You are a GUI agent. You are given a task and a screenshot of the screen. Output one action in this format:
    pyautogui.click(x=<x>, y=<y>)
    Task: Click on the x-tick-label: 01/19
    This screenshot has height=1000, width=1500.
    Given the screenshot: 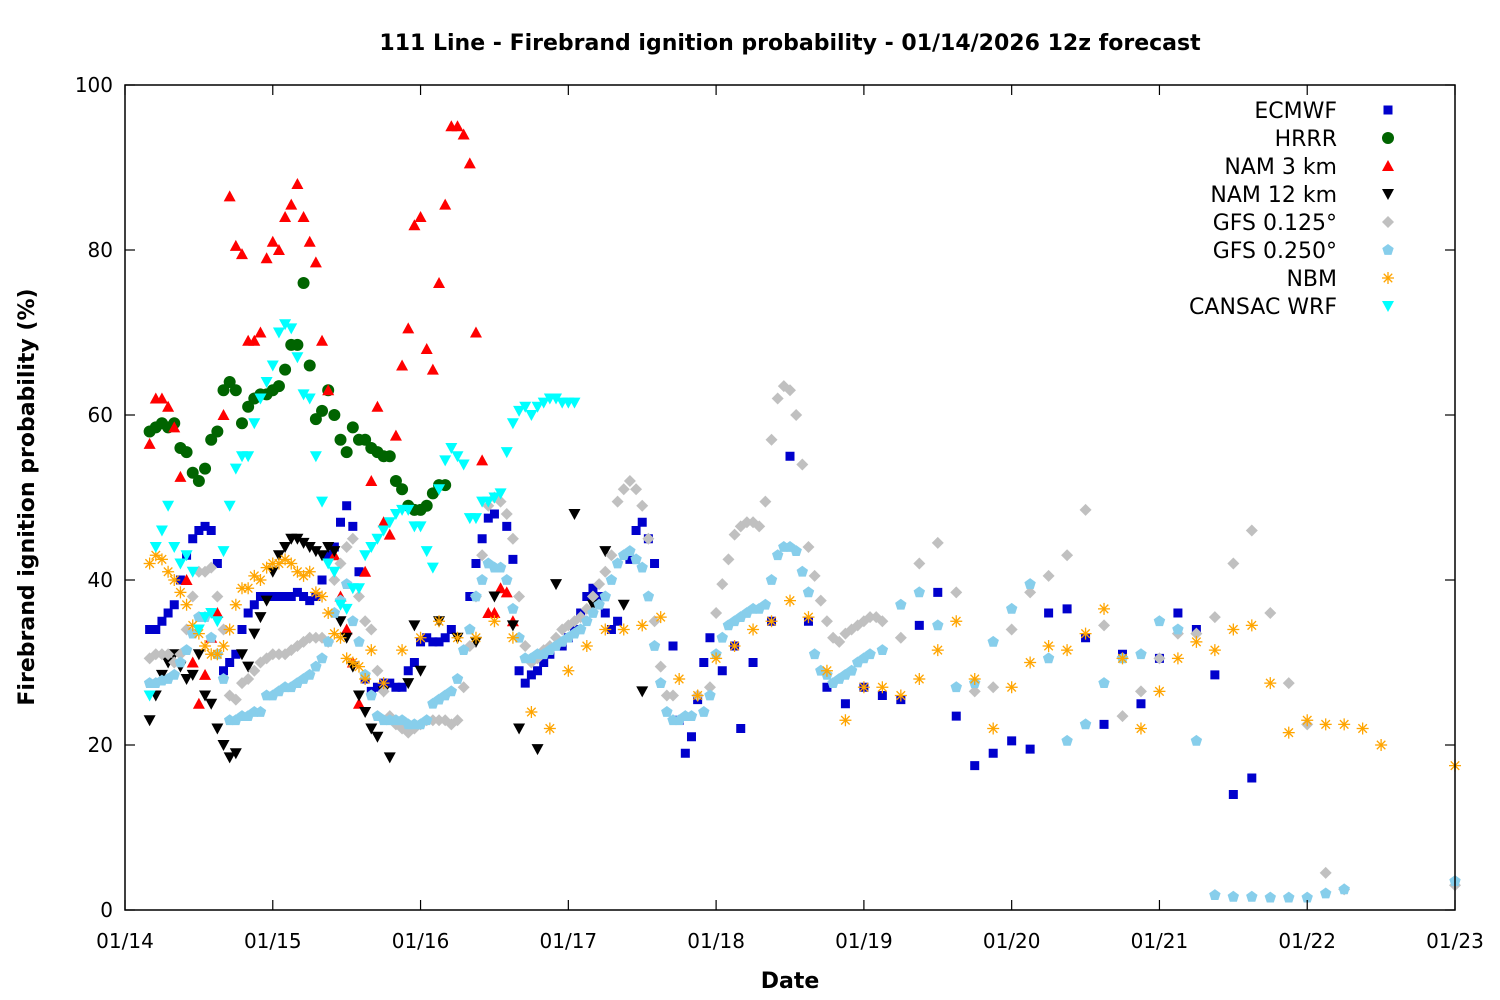 What is the action you would take?
    pyautogui.click(x=864, y=941)
    